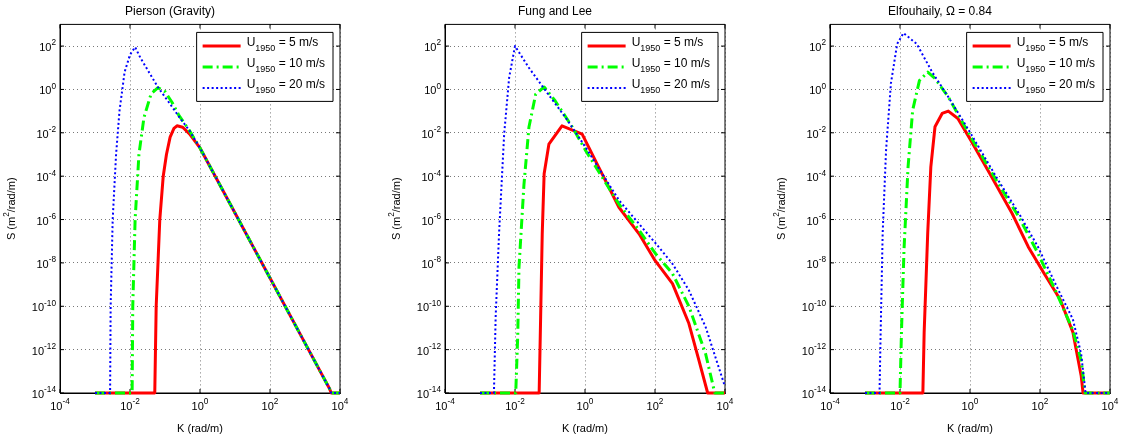  I want to click on chart-title: Fung and Lee, so click(555, 10).